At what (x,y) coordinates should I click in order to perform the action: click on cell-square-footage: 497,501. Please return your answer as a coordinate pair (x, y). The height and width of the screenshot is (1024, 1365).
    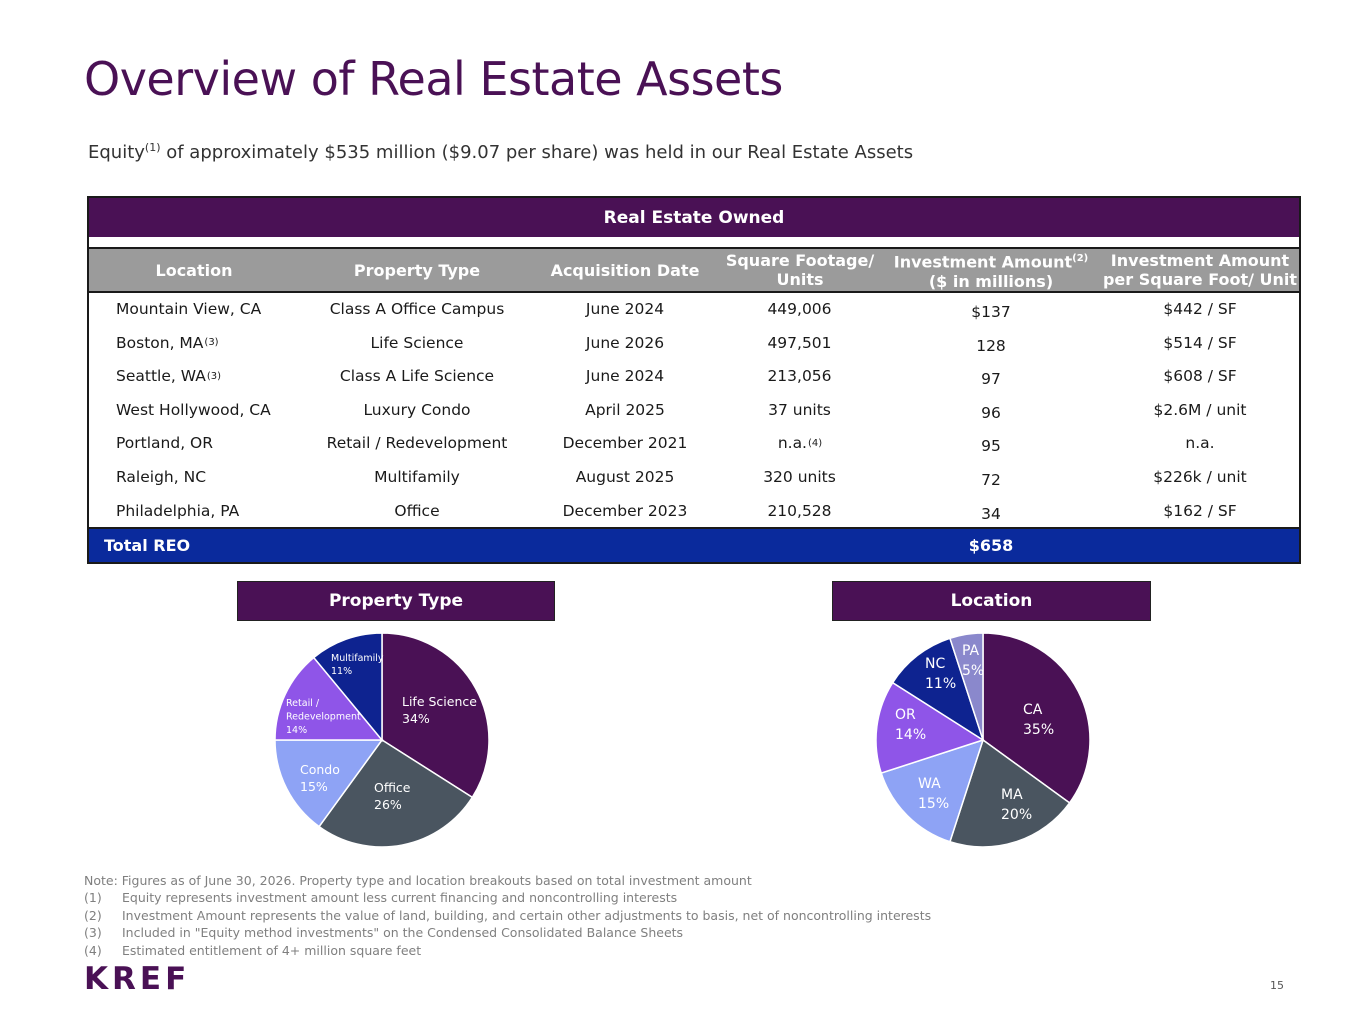
    Looking at the image, I should click on (800, 343).